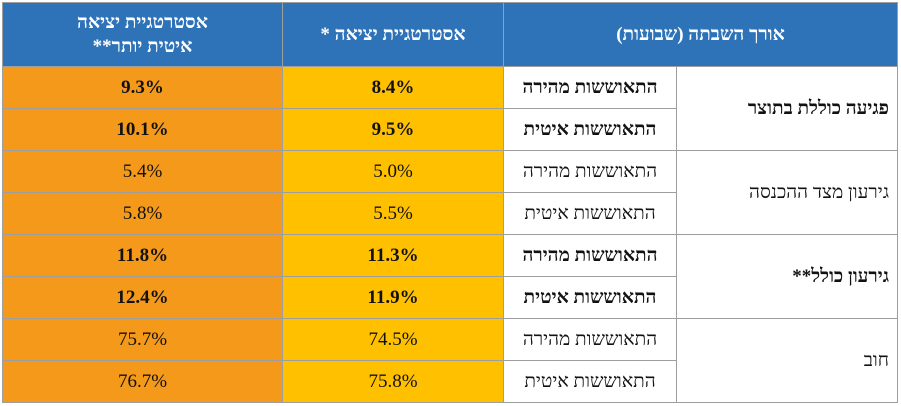 The height and width of the screenshot is (406, 901). I want to click on table-row: התאוששות איטית 11.9% 12.4%, so click(450, 297).